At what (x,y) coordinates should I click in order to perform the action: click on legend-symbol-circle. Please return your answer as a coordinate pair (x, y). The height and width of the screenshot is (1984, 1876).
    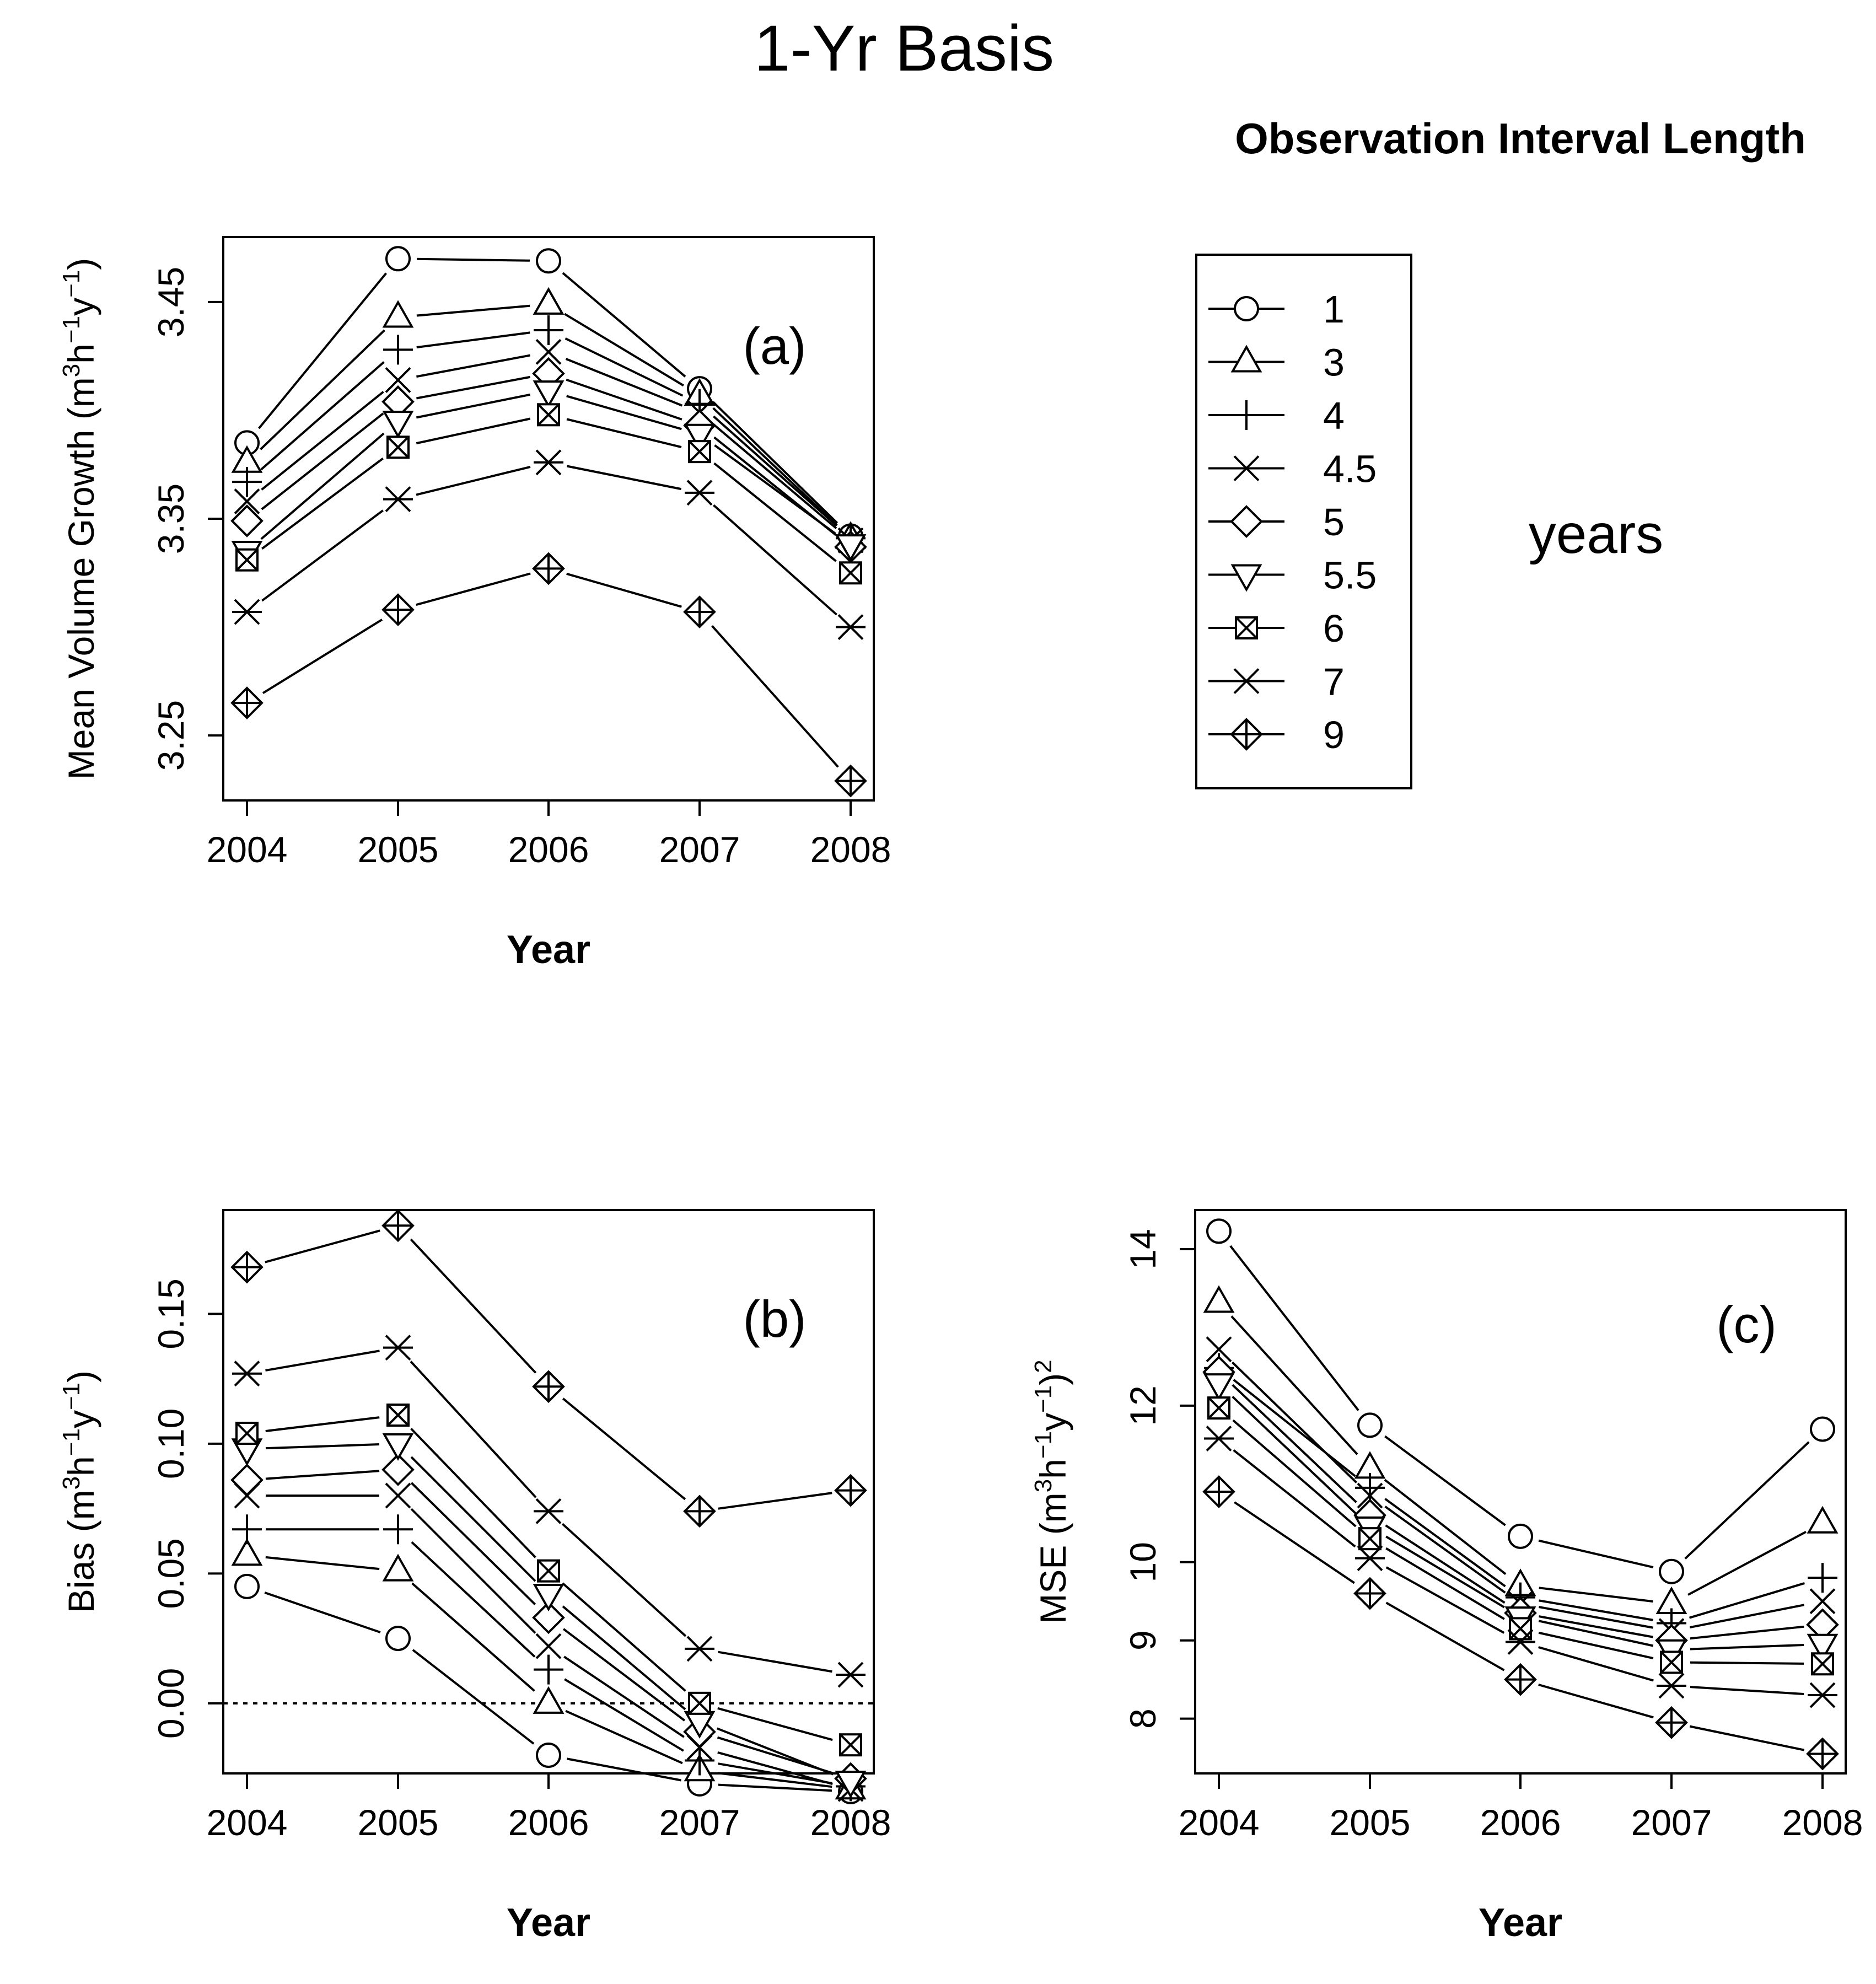
    Looking at the image, I should click on (1247, 308).